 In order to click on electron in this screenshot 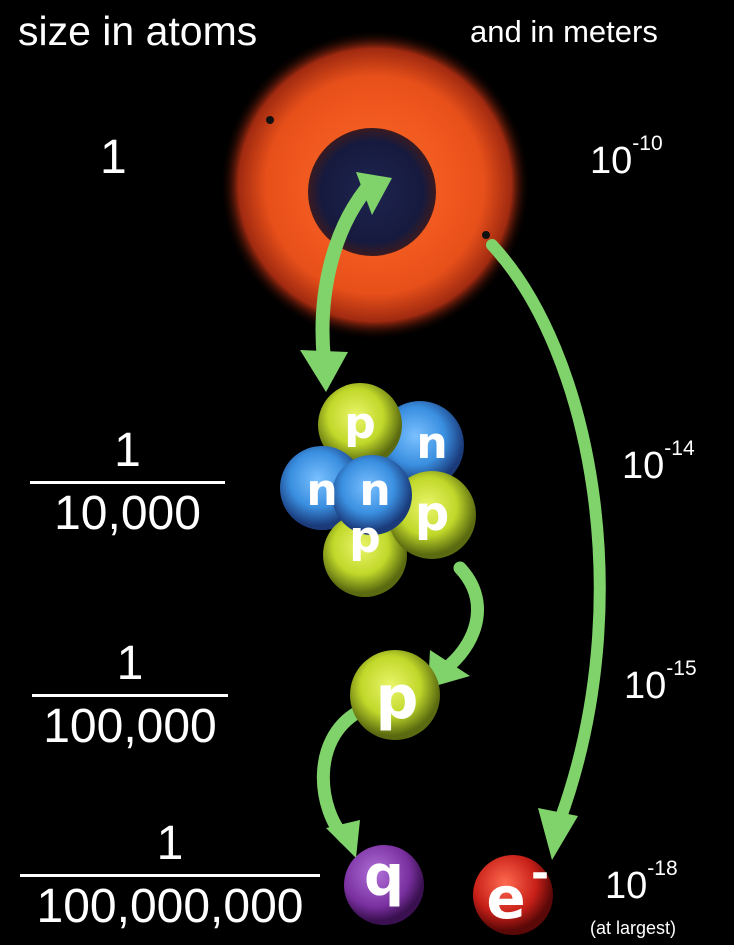, I will do `click(513, 895)`.